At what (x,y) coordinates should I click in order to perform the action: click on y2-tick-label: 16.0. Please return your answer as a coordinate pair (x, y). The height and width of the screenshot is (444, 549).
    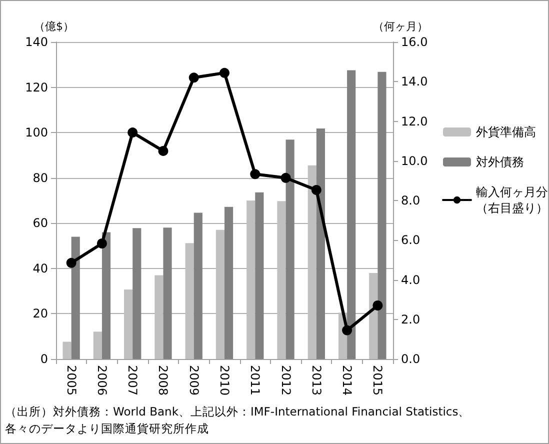
    Looking at the image, I should click on (414, 42).